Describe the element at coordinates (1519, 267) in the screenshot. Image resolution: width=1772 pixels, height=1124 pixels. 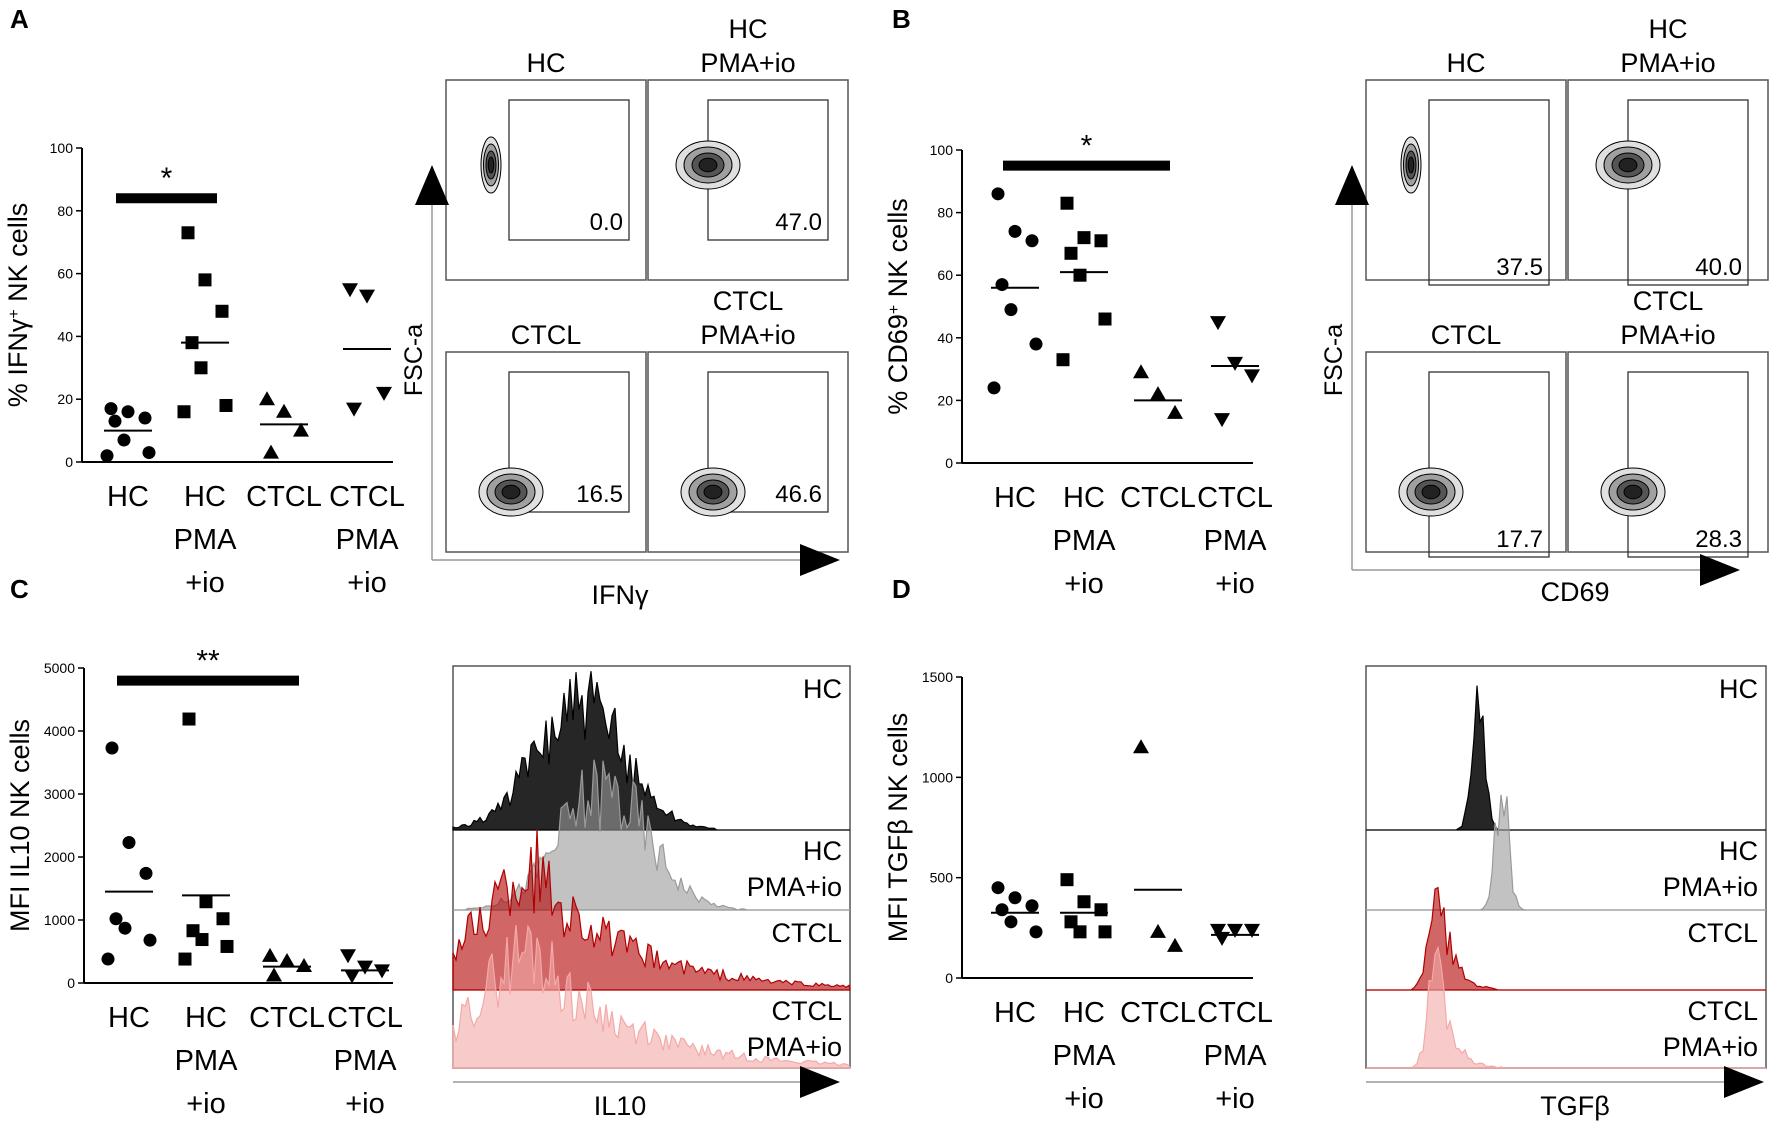
I see `b-flow-gate-value: 37.5` at that location.